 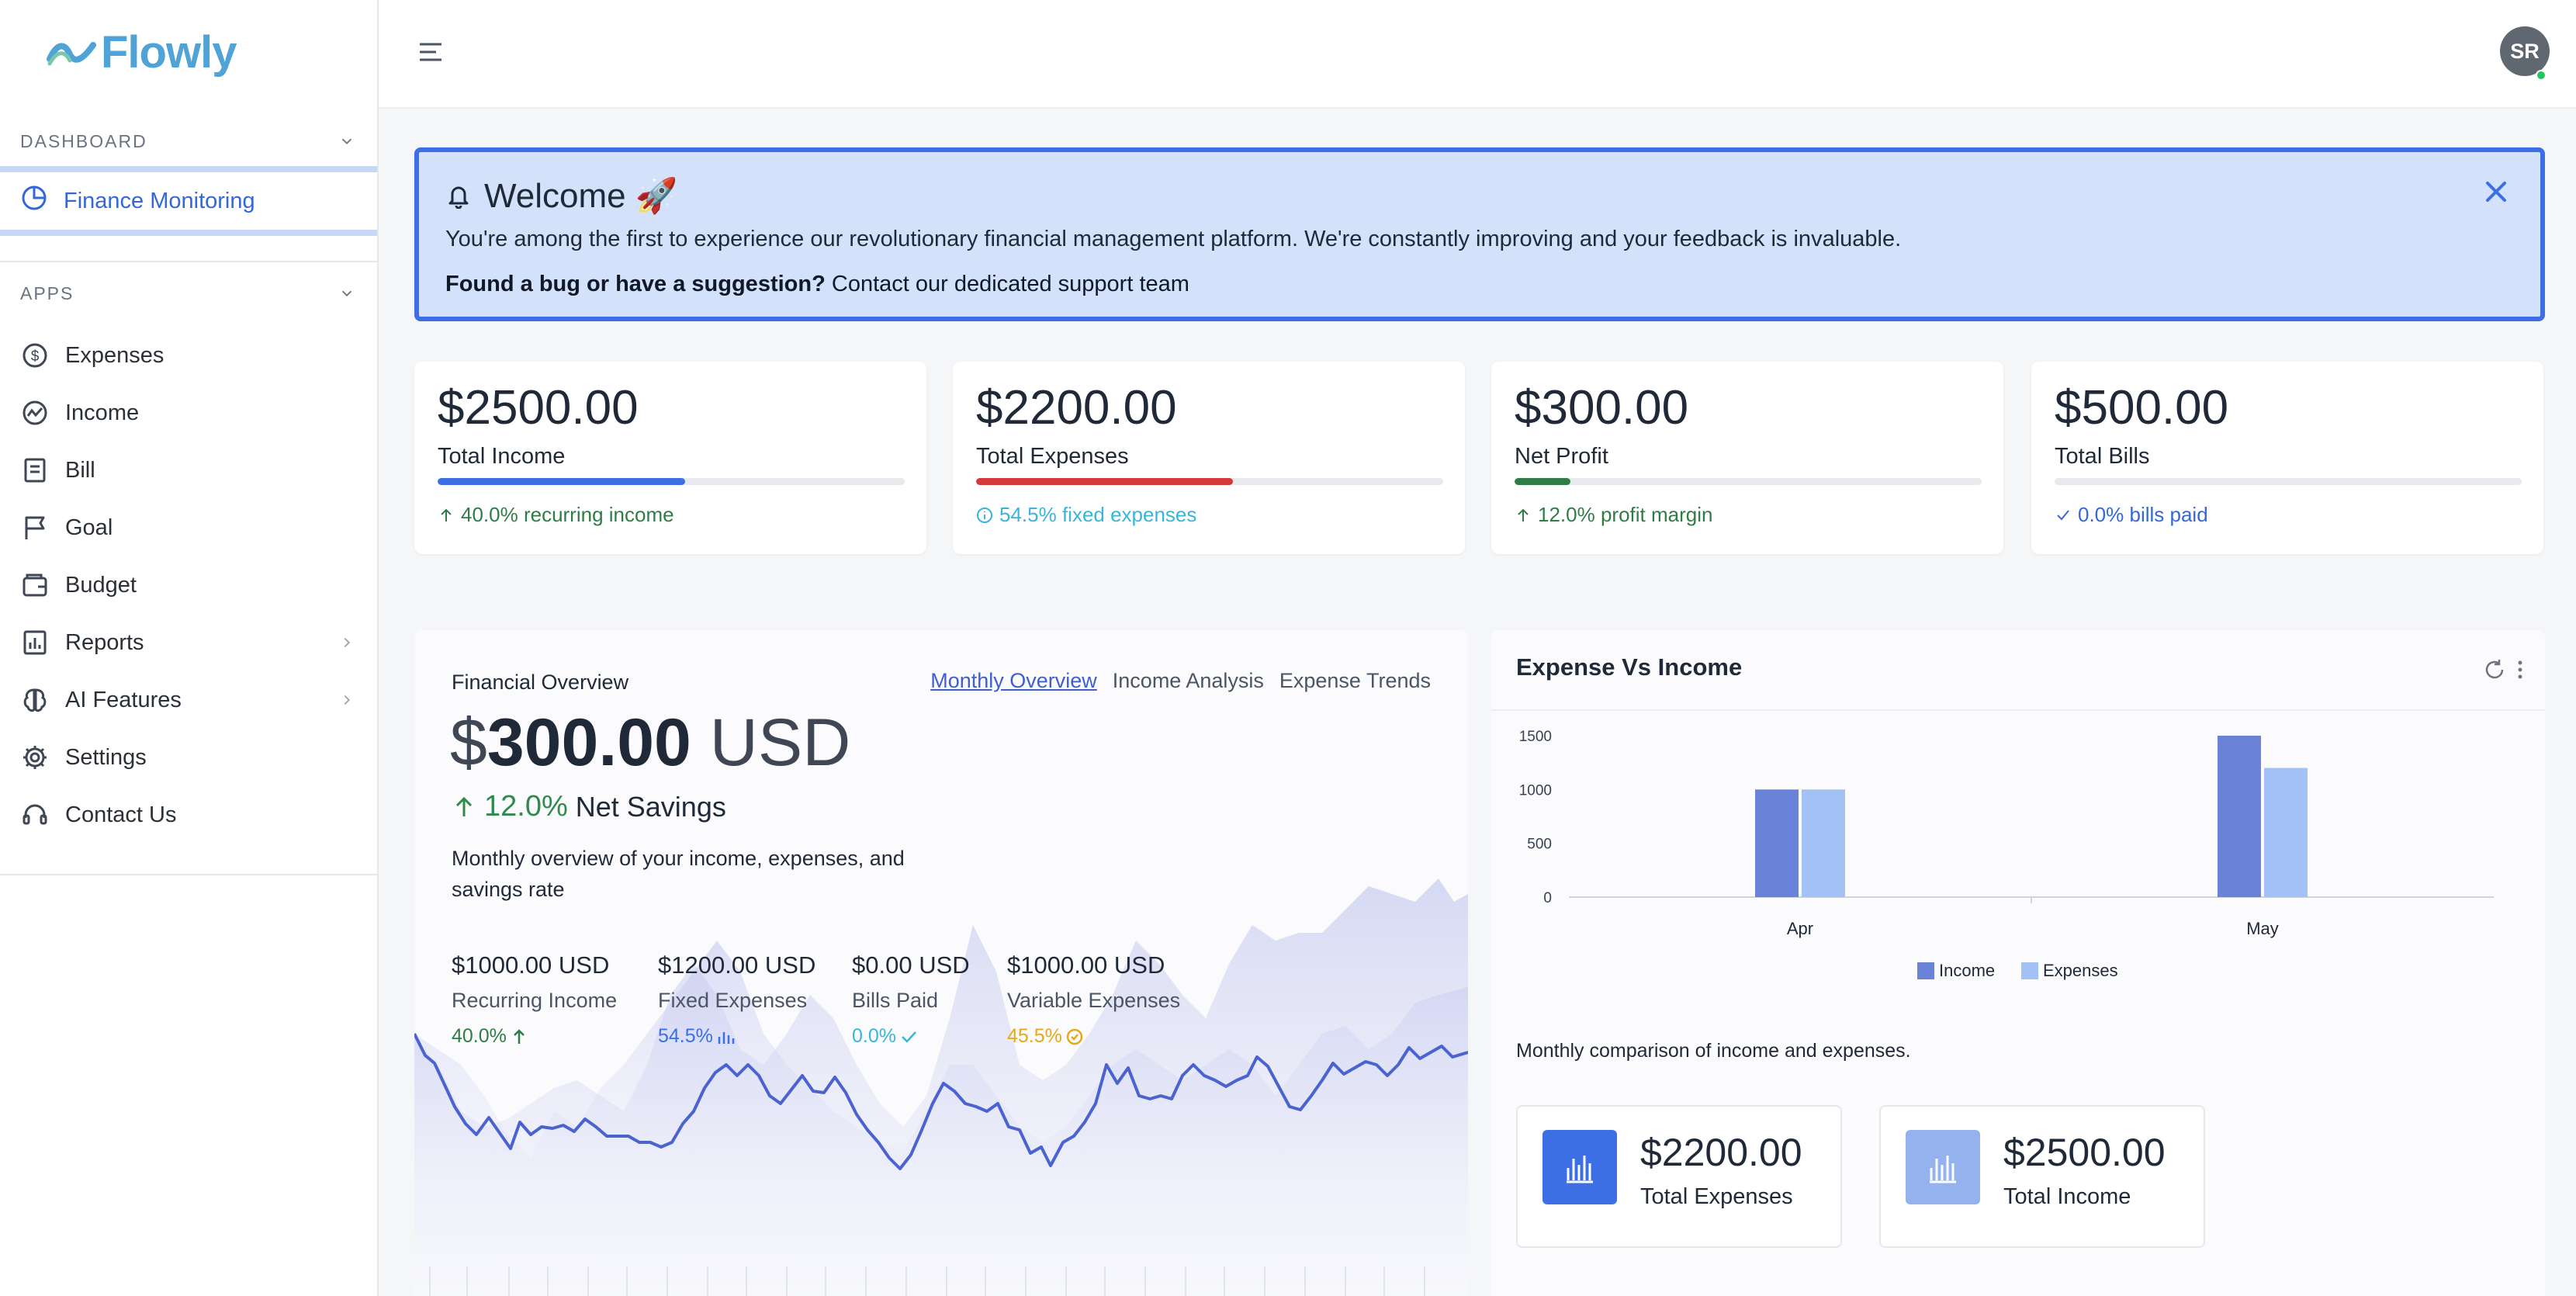 What do you see at coordinates (1010, 284) in the screenshot?
I see `contact-support-link: Contact our dedicated support team` at bounding box center [1010, 284].